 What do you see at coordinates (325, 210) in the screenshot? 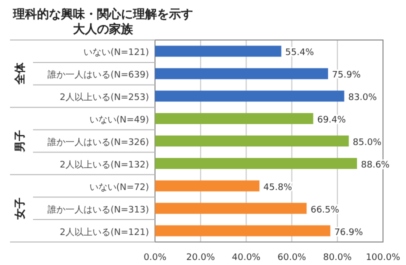
I see `data-label: 66.5%` at bounding box center [325, 210].